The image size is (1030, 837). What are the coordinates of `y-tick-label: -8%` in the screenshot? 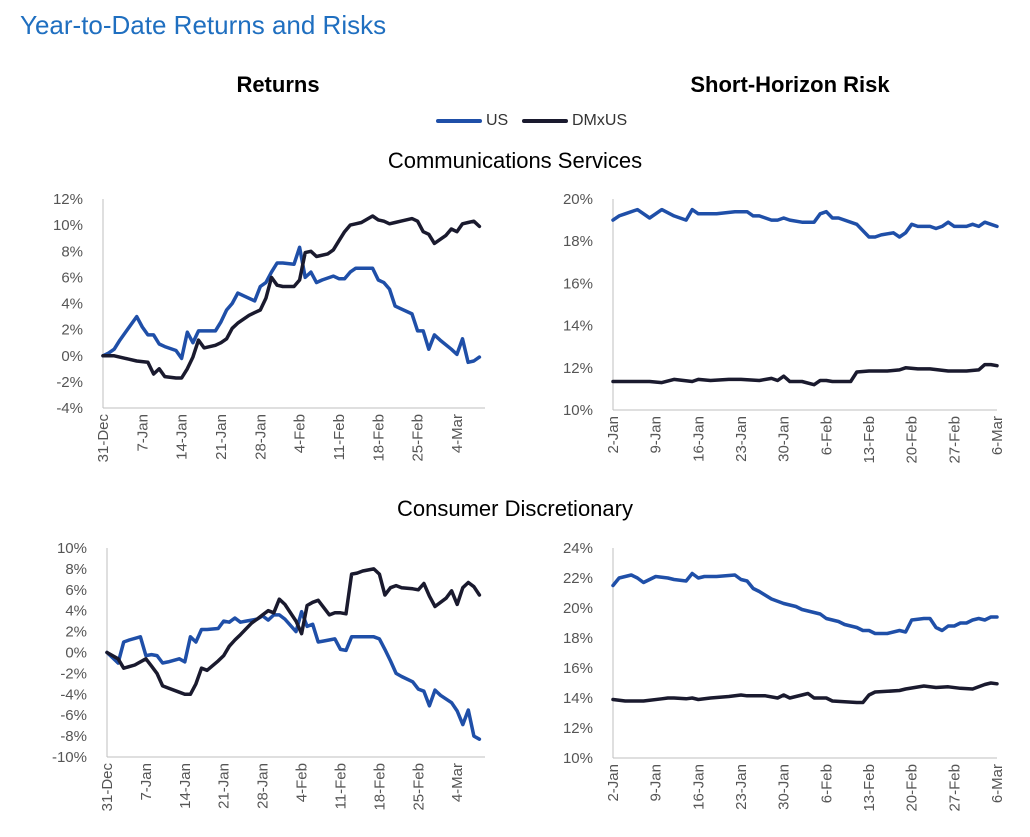 It's located at (73, 736).